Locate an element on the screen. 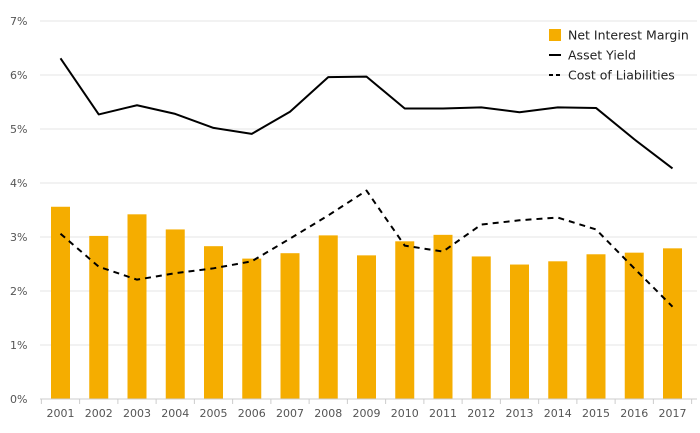  y-tick-label: 1% is located at coordinates (18, 345).